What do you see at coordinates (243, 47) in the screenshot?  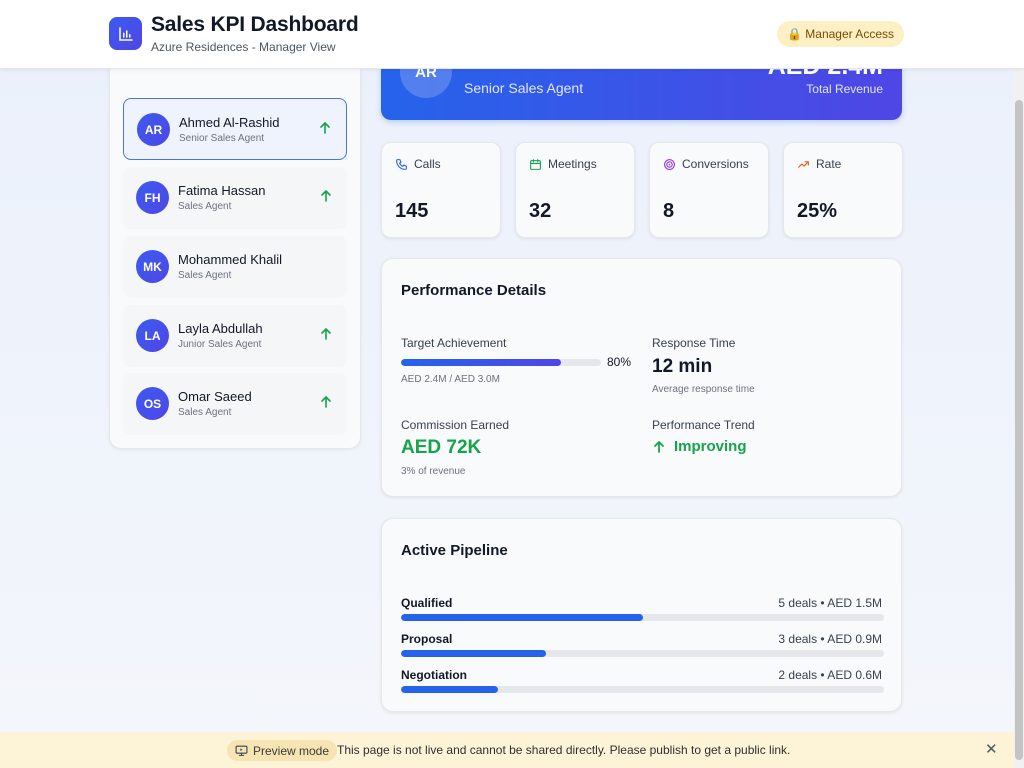 I see `app-subtitle: Azure Residences - Manager View` at bounding box center [243, 47].